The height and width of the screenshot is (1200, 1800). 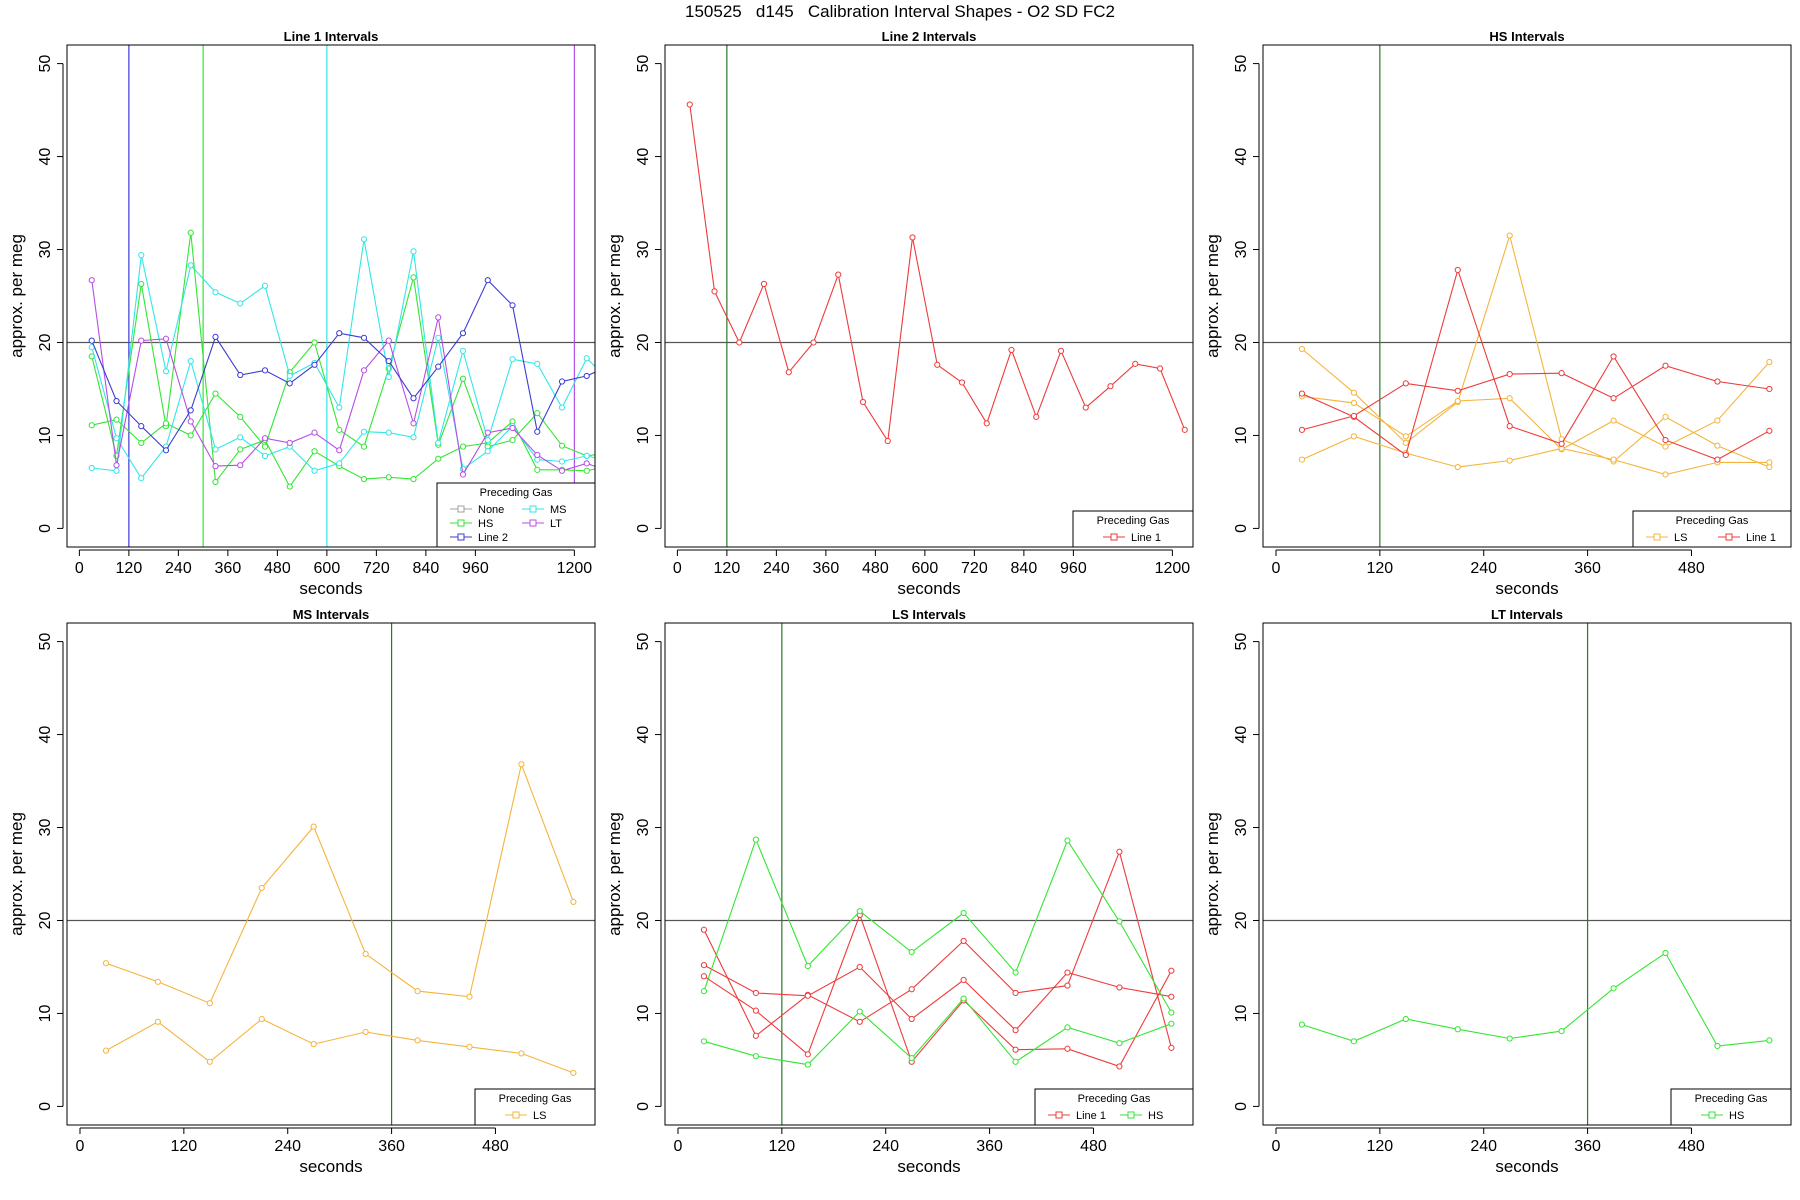 I want to click on legend: Preceding Gas LS Line 1, so click(x=1712, y=529).